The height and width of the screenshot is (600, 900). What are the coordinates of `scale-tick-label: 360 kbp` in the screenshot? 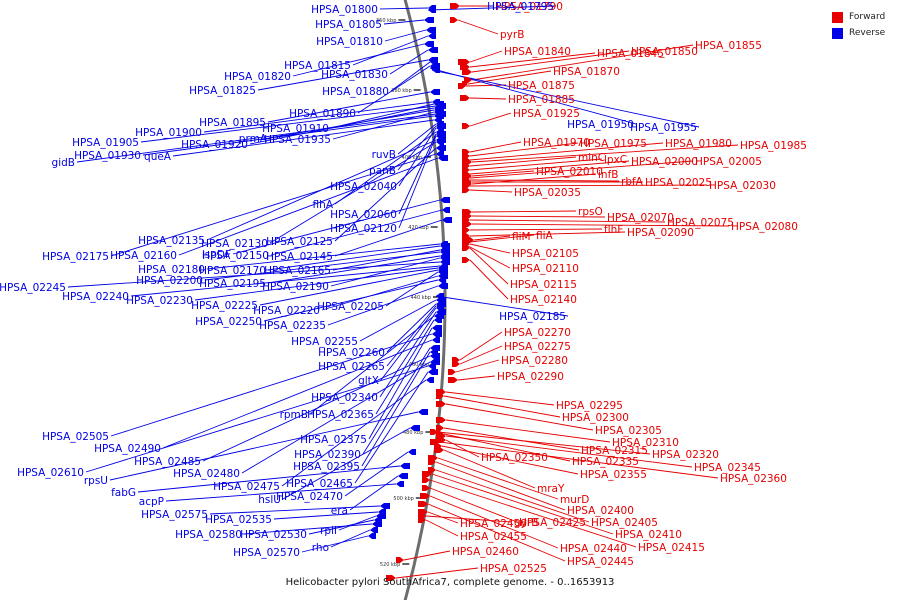 It's located at (386, 21).